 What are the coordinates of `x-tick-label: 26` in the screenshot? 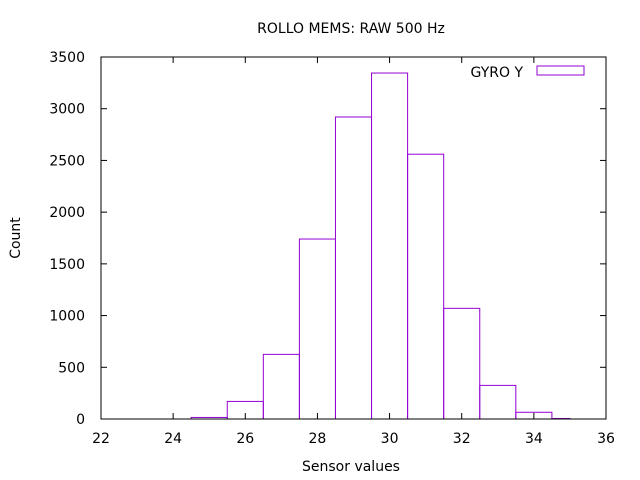 It's located at (245, 439).